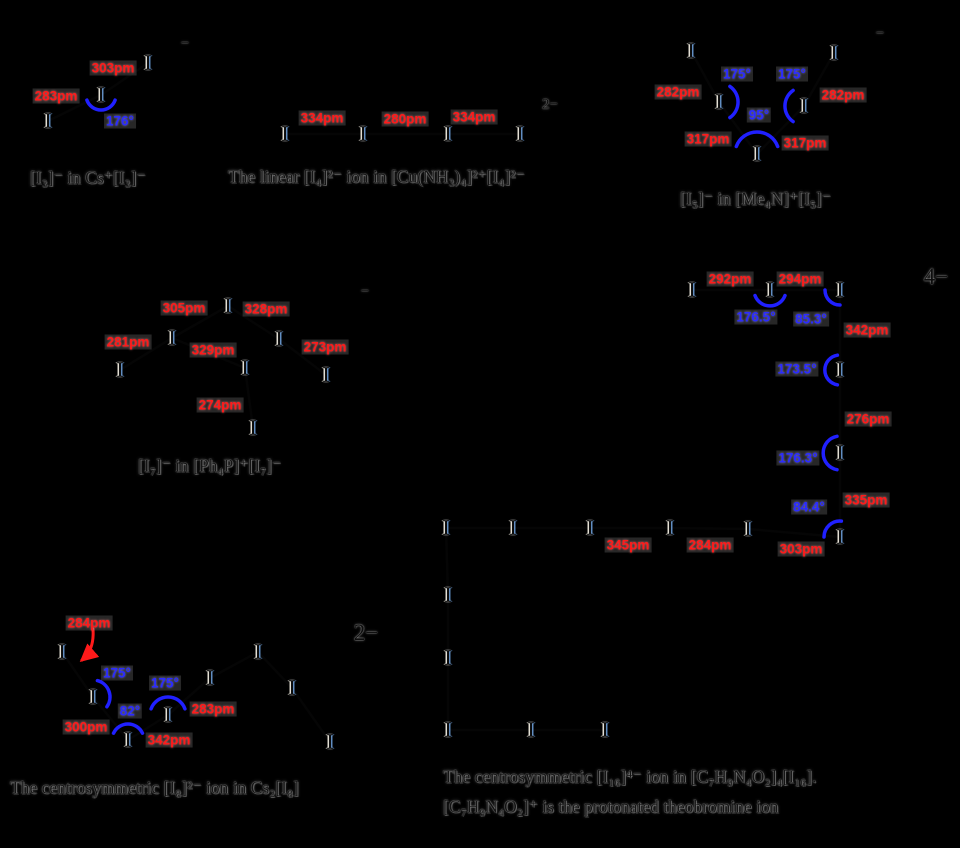  I want to click on hexadecaiodide-angle-arc, so click(830, 453).